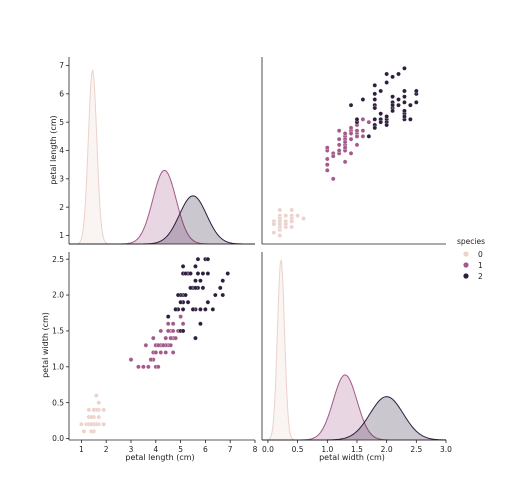  Describe the element at coordinates (61, 65) in the screenshot. I see `y-tick-label: 7` at that location.